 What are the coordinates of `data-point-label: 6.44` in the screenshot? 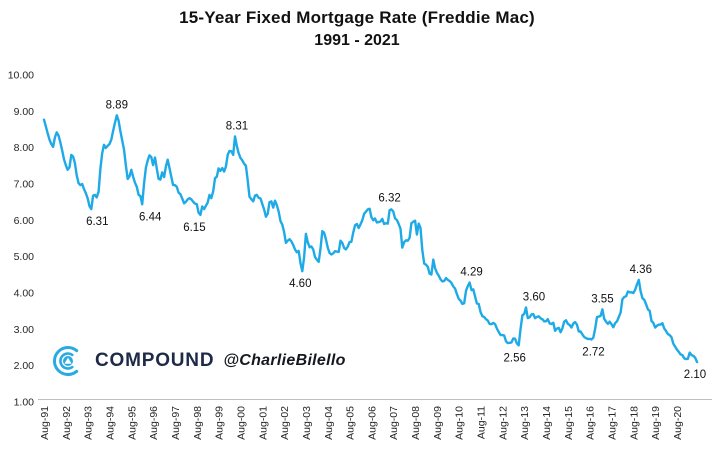 It's located at (150, 217).